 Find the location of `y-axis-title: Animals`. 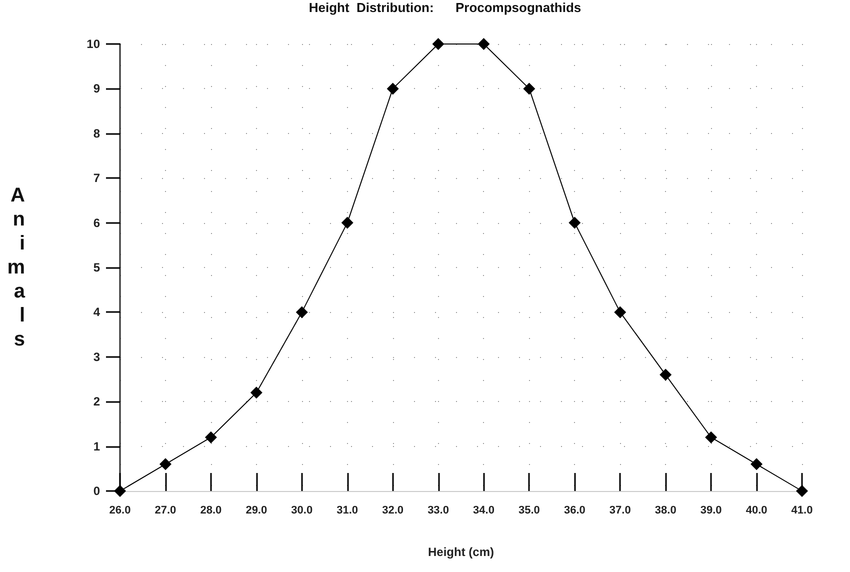

y-axis-title: Animals is located at coordinates (16, 267).